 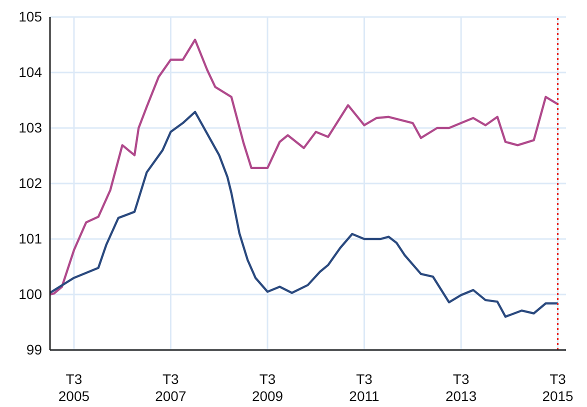 What do you see at coordinates (30, 182) in the screenshot?
I see `y-tick-label: 102` at bounding box center [30, 182].